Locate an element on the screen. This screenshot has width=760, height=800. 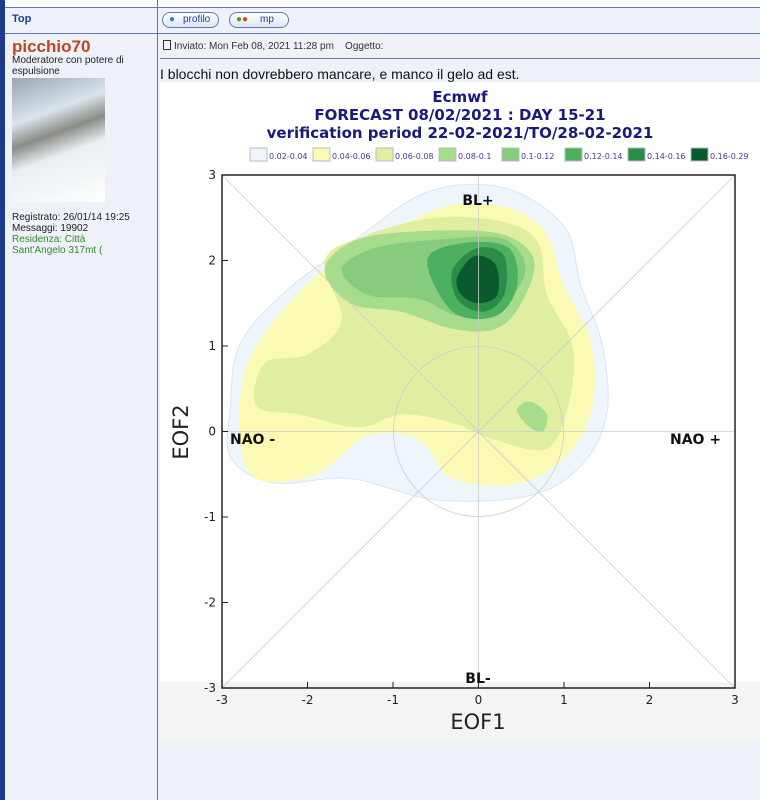
chart-title: Ecmwf is located at coordinates (460, 97).